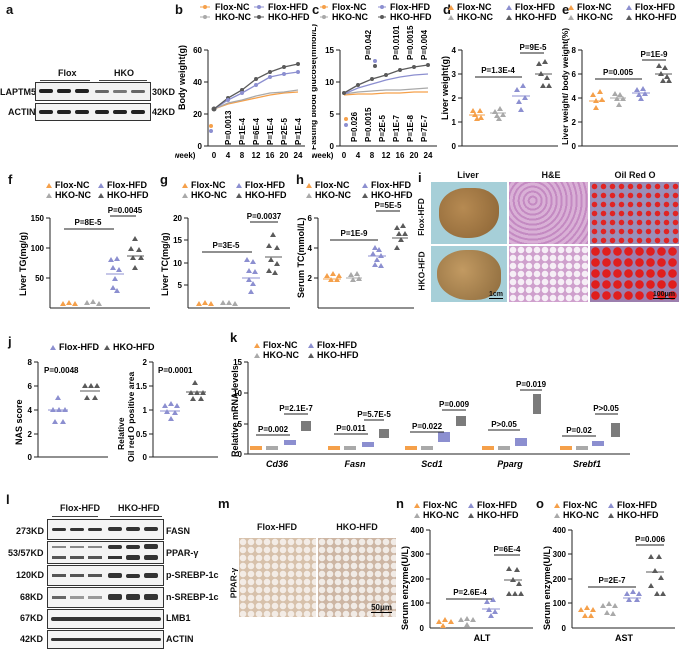 The height and width of the screenshot is (649, 681). What do you see at coordinates (579, 430) in the screenshot?
I see `svg-text: P=0.02` at bounding box center [579, 430].